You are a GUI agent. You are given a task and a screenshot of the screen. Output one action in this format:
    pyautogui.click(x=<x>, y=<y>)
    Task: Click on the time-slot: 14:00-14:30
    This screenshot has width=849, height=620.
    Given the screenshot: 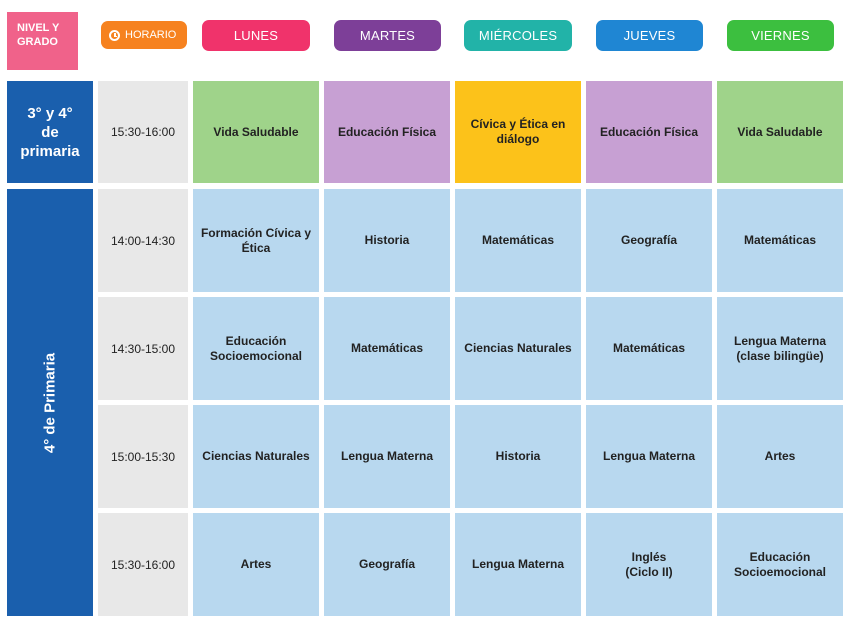 What is the action you would take?
    pyautogui.click(x=143, y=240)
    